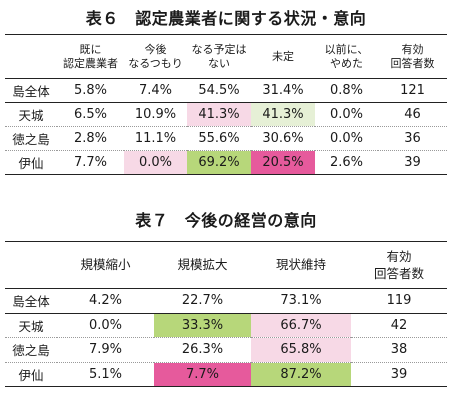  What do you see at coordinates (226, 18) in the screenshot?
I see `table6-title: 表６ 認定農業者に関する状況・意向` at bounding box center [226, 18].